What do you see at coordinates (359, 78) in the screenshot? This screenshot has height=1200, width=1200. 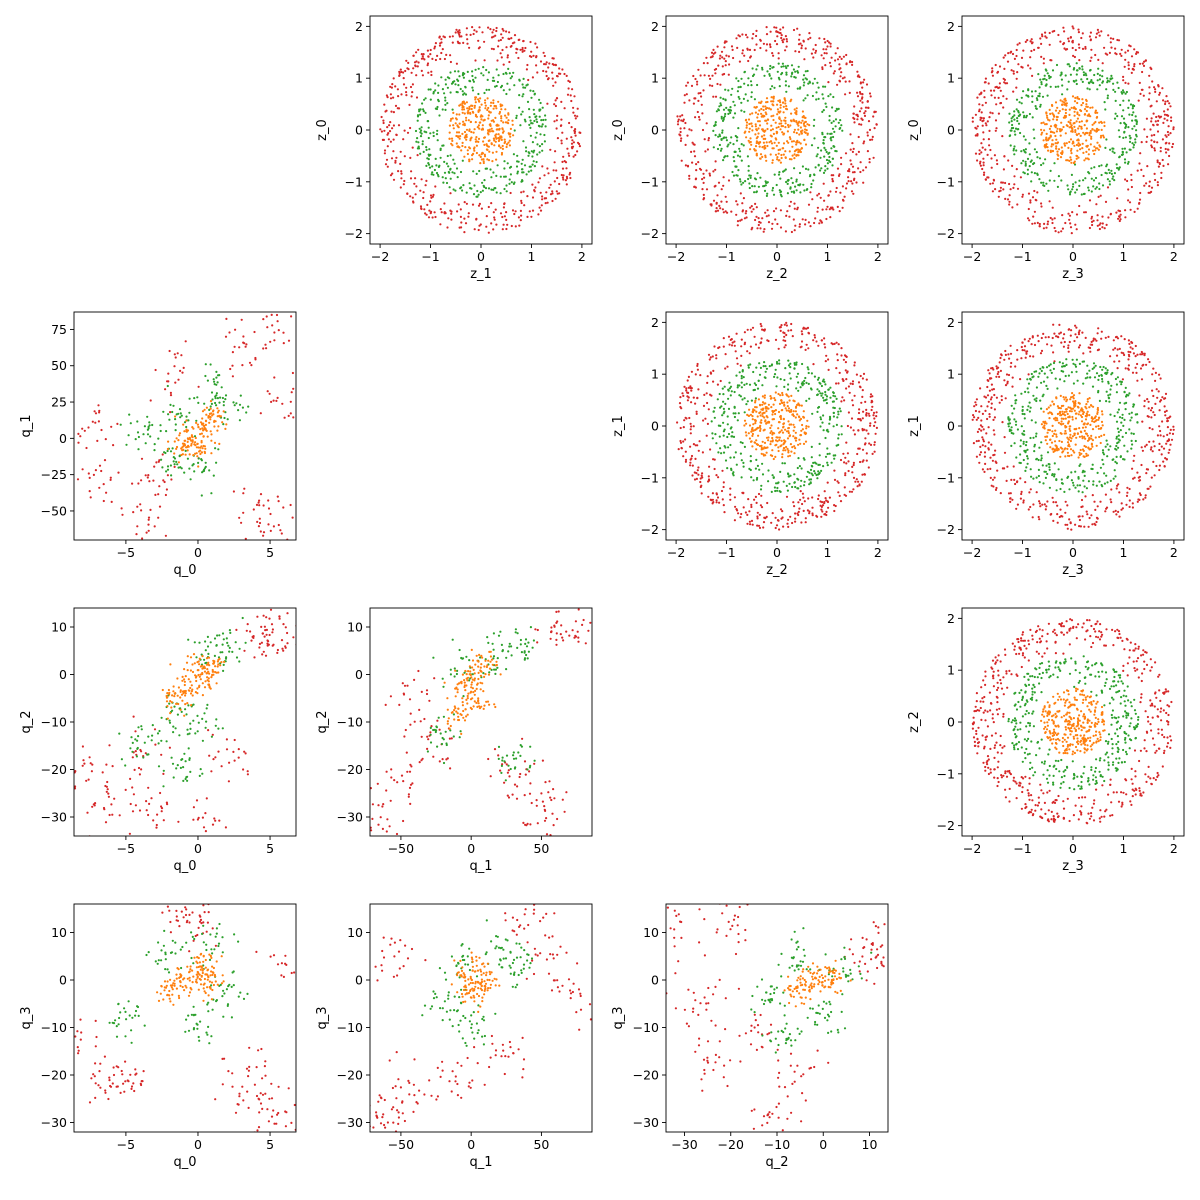 I see `y-tick-label: 1` at bounding box center [359, 78].